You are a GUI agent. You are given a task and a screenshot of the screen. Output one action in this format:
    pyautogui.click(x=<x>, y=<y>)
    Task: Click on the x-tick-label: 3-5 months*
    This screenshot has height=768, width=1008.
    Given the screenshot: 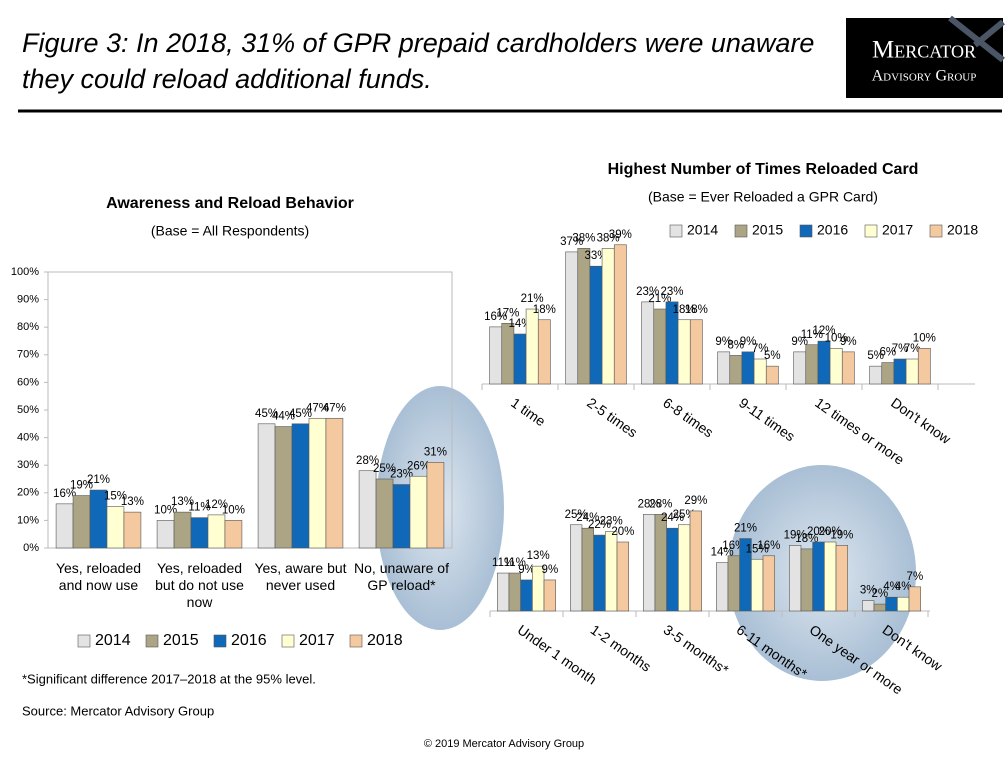 What is the action you would take?
    pyautogui.click(x=696, y=649)
    